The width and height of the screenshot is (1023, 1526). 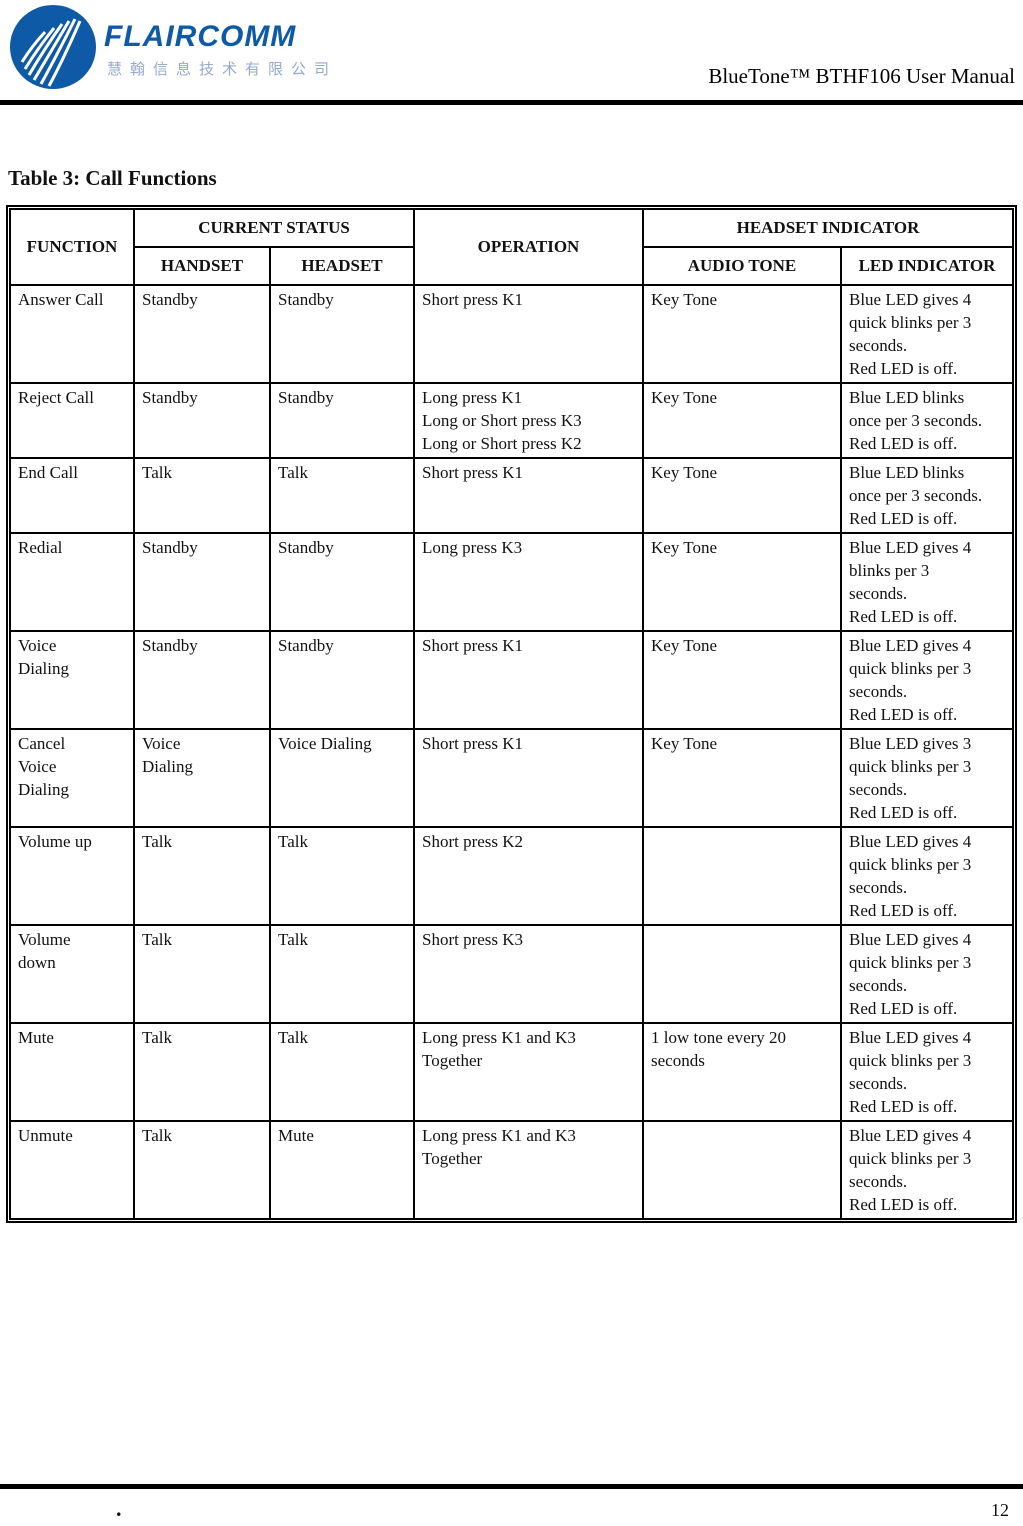 What do you see at coordinates (202, 266) in the screenshot?
I see `header-handset: HANDSET` at bounding box center [202, 266].